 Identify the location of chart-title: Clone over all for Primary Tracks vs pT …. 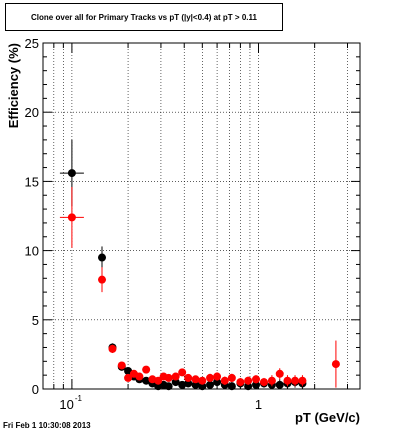
(144, 17).